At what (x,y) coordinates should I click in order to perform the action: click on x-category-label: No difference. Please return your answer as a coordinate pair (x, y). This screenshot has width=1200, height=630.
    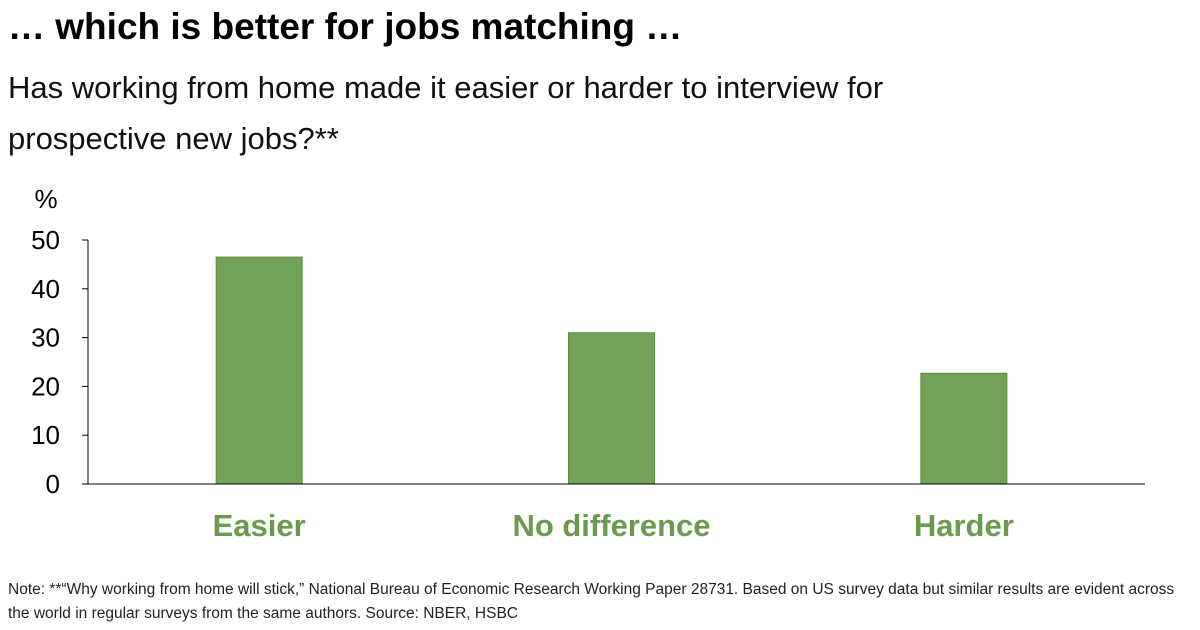
    Looking at the image, I should click on (611, 525).